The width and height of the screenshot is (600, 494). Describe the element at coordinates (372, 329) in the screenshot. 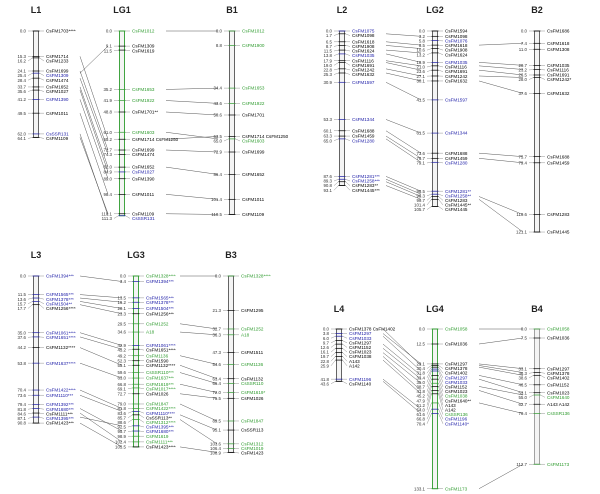

I see `marker-name: CsFM1378 CsFM1402` at that location.